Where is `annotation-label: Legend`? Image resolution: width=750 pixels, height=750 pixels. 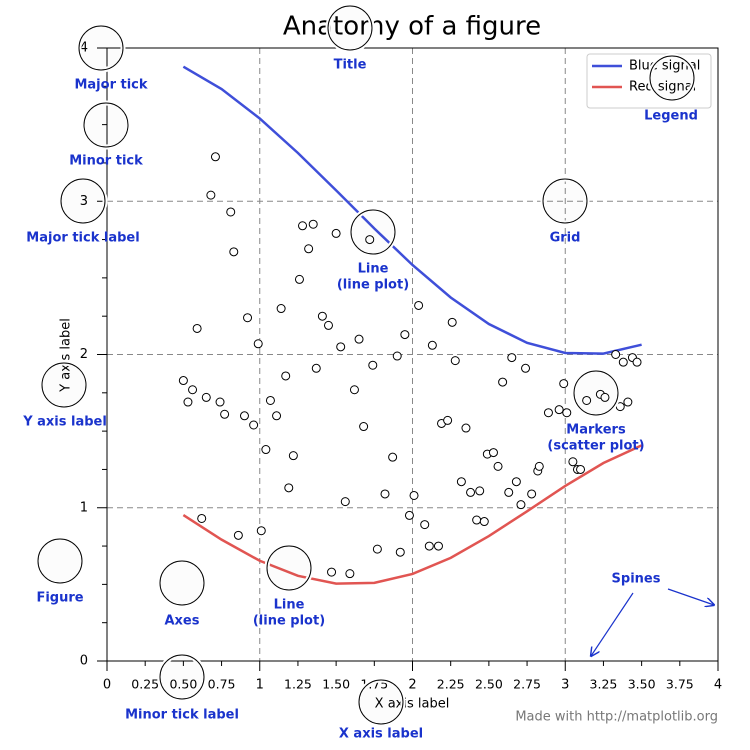 annotation-label: Legend is located at coordinates (671, 116).